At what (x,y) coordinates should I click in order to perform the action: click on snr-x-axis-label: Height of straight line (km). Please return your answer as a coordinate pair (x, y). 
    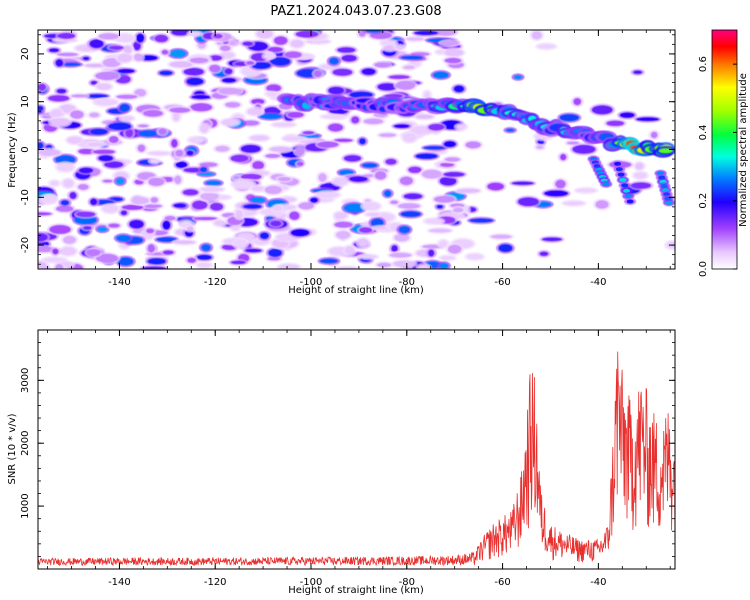
    Looking at the image, I should click on (356, 590).